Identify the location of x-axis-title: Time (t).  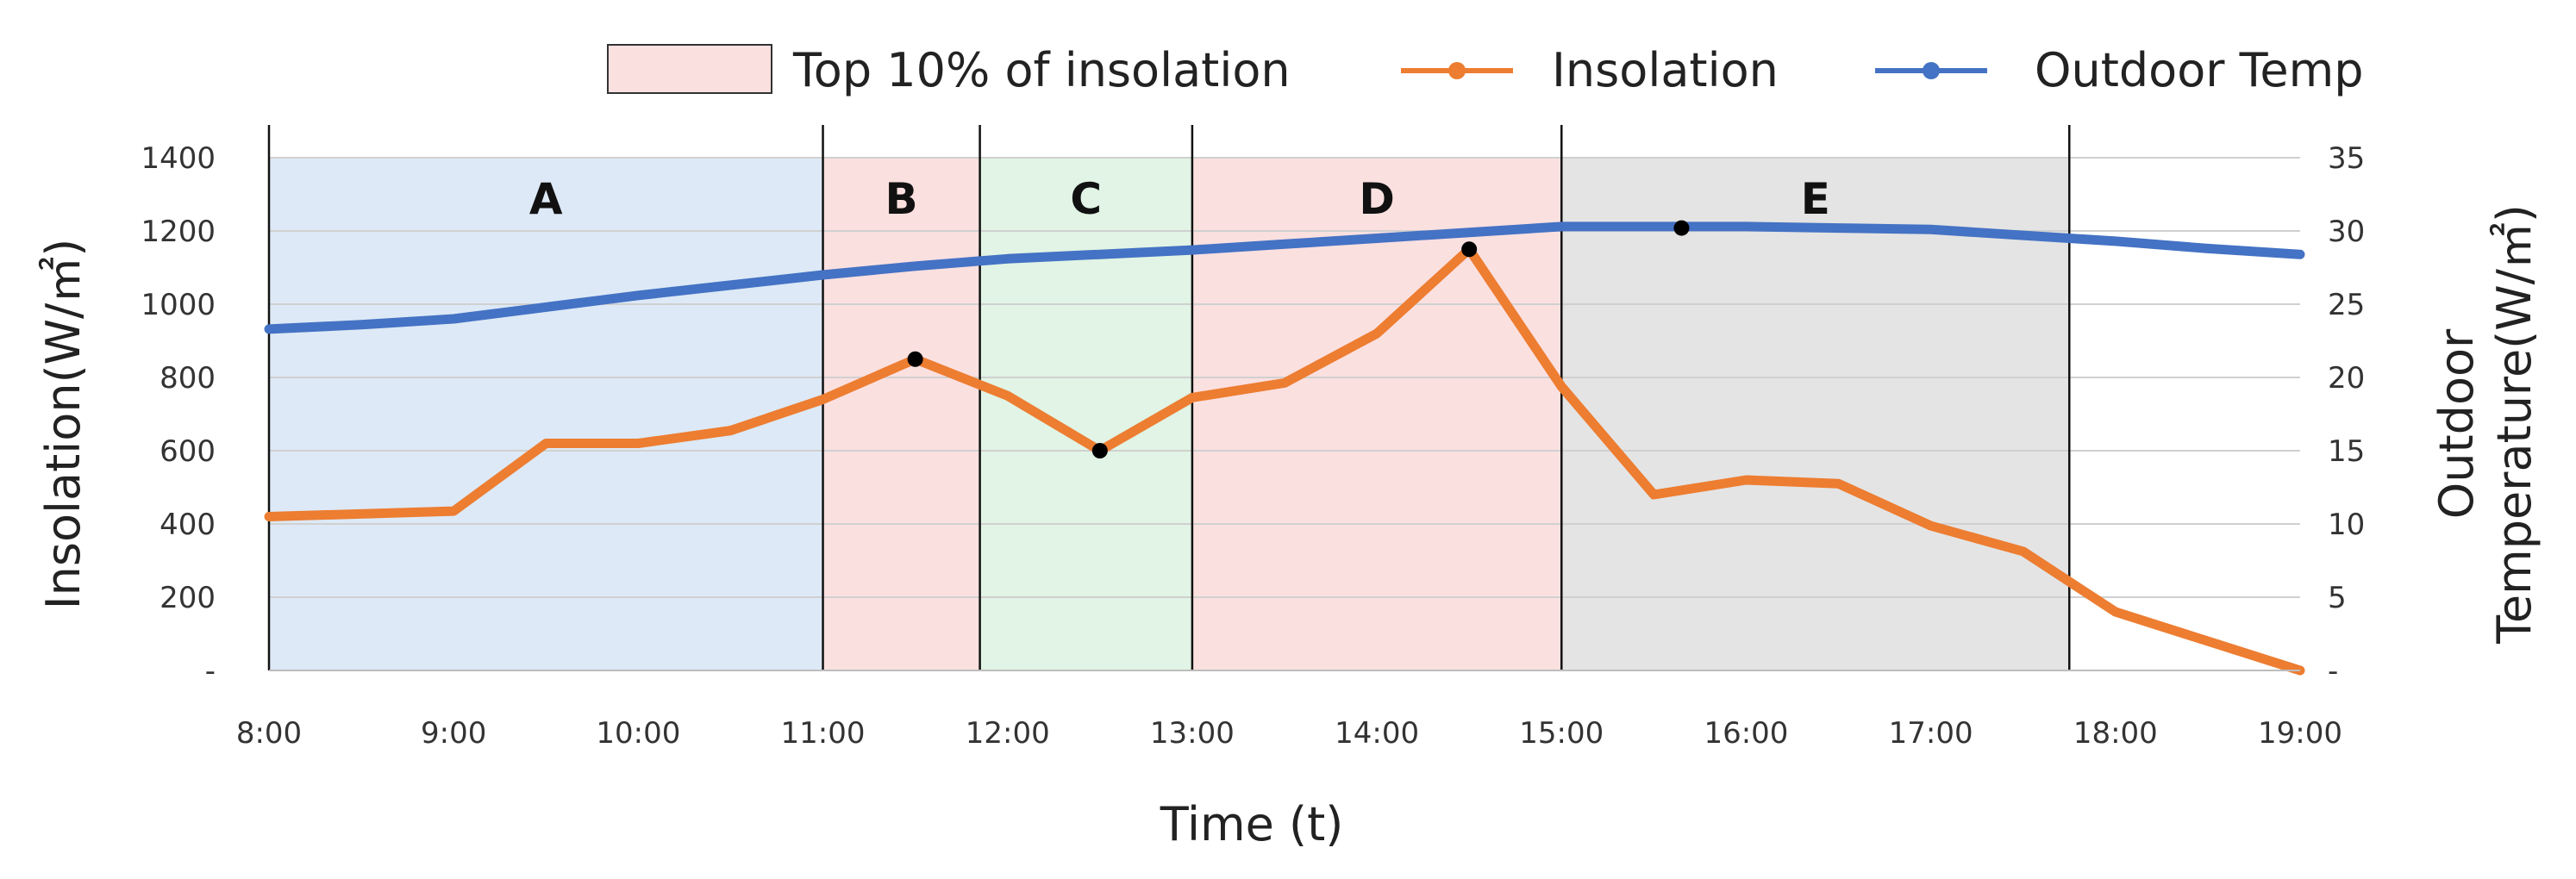
(1252, 824).